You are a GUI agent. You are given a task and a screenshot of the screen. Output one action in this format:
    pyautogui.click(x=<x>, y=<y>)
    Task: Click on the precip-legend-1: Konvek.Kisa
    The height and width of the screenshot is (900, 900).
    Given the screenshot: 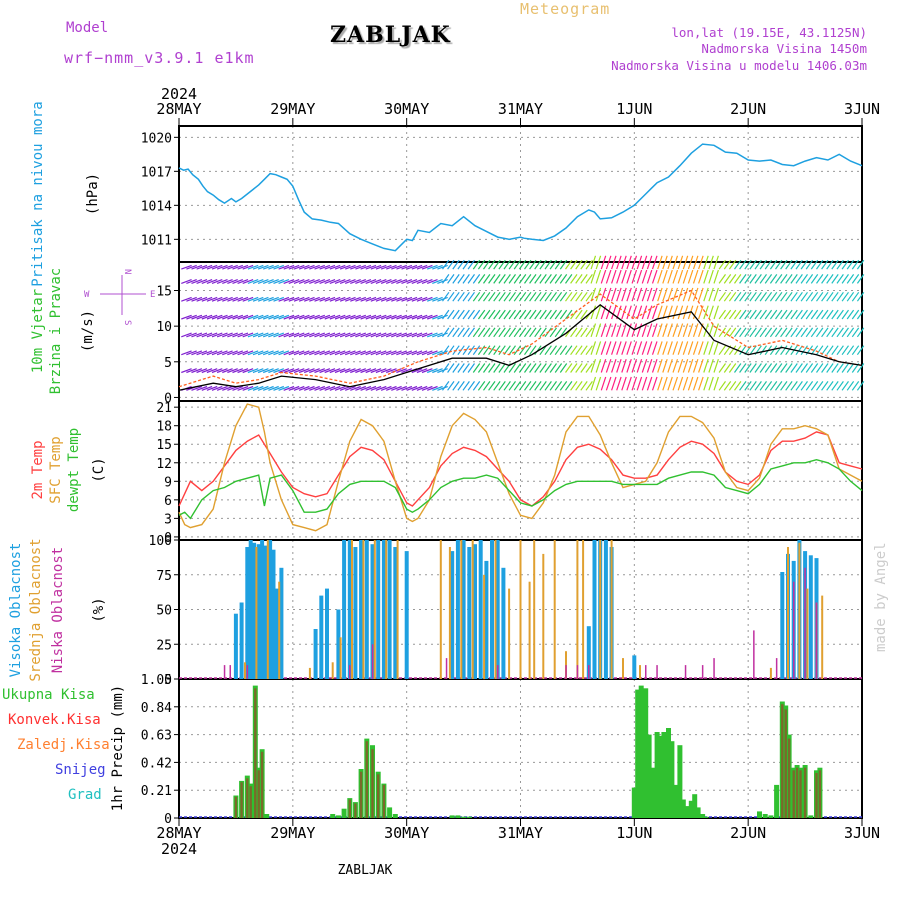 What is the action you would take?
    pyautogui.click(x=54, y=720)
    